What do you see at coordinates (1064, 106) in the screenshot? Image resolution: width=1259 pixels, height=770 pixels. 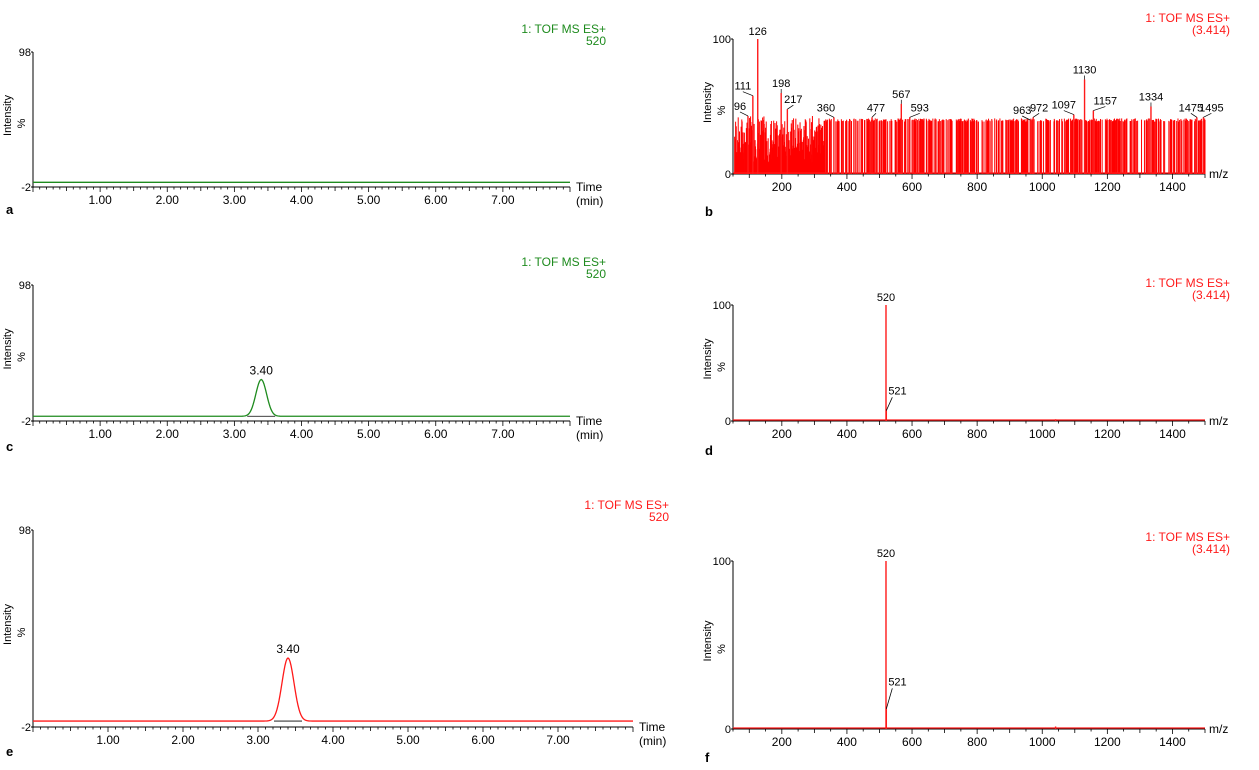 I see `peak-label: 1097` at bounding box center [1064, 106].